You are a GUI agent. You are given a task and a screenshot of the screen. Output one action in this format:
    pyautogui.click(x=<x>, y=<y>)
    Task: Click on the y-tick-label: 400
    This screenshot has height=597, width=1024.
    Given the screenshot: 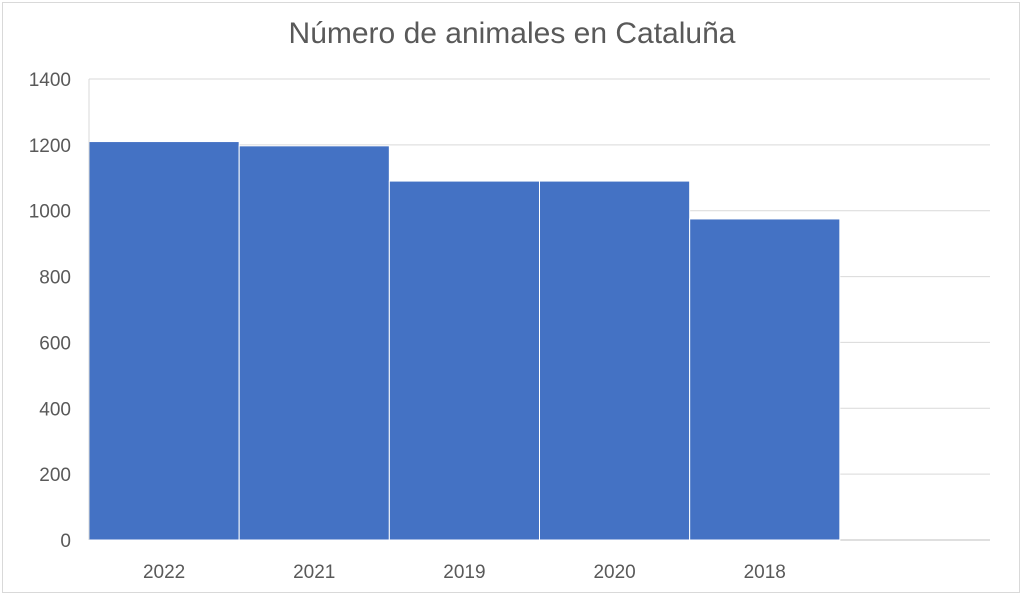 What is the action you would take?
    pyautogui.click(x=55, y=409)
    